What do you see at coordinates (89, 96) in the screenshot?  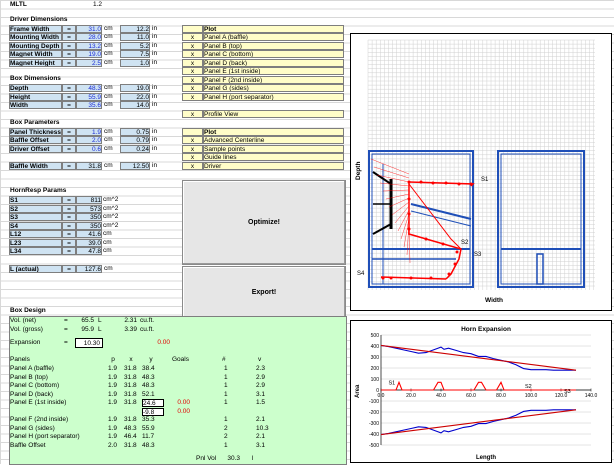 I see `value-cm: 55.9` at bounding box center [89, 96].